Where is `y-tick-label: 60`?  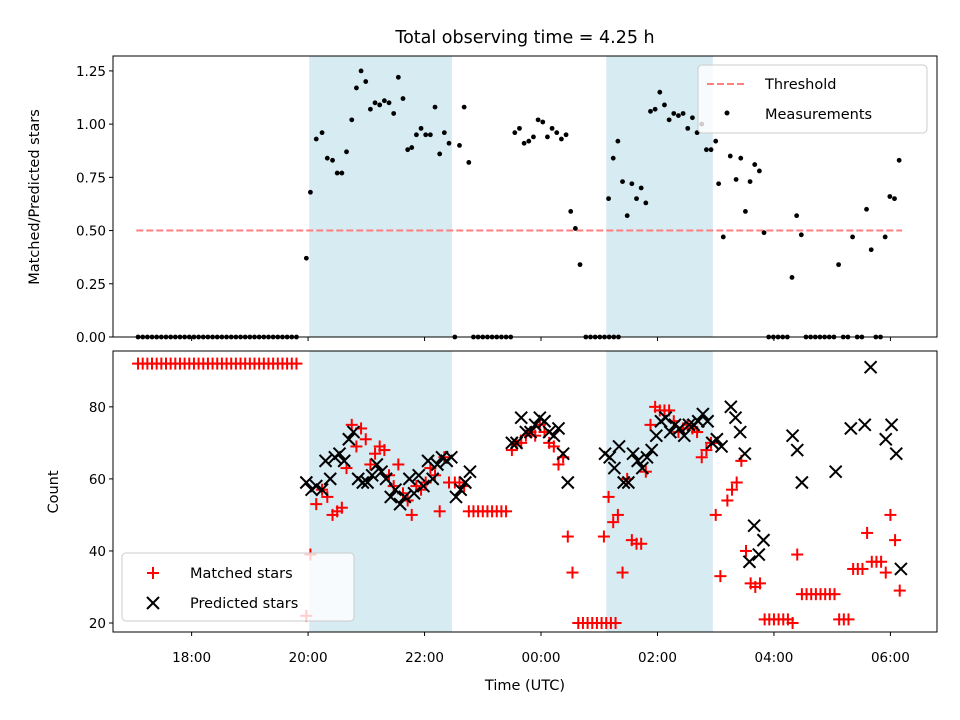 y-tick-label: 60 is located at coordinates (97, 480).